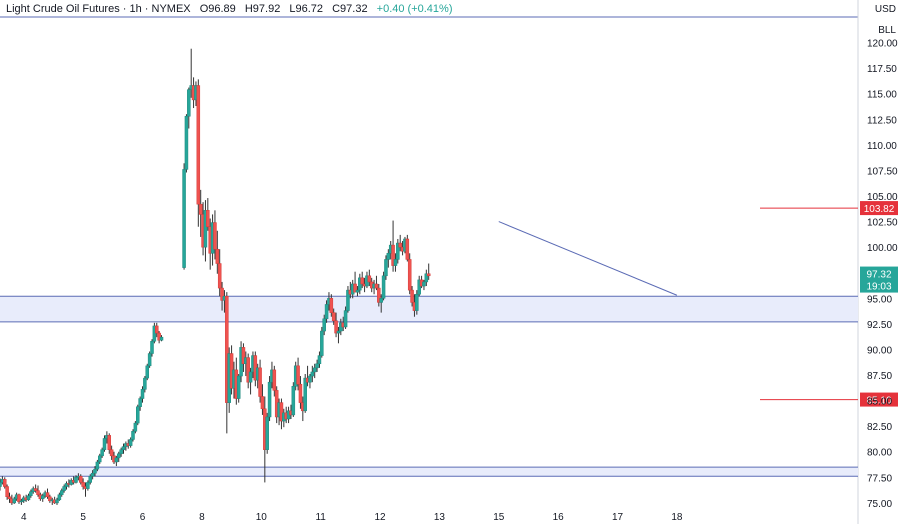  What do you see at coordinates (24, 517) in the screenshot?
I see `x-tick-label: 4` at bounding box center [24, 517].